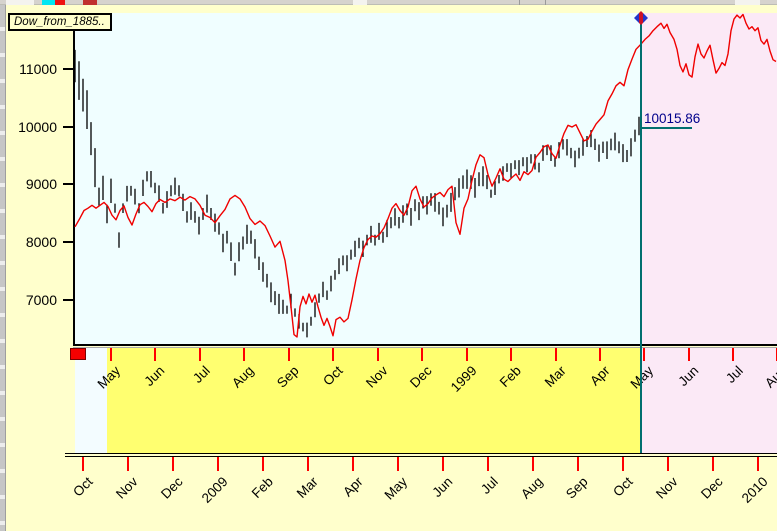 The width and height of the screenshot is (777, 531). I want to click on last-price-underline, so click(666, 128).